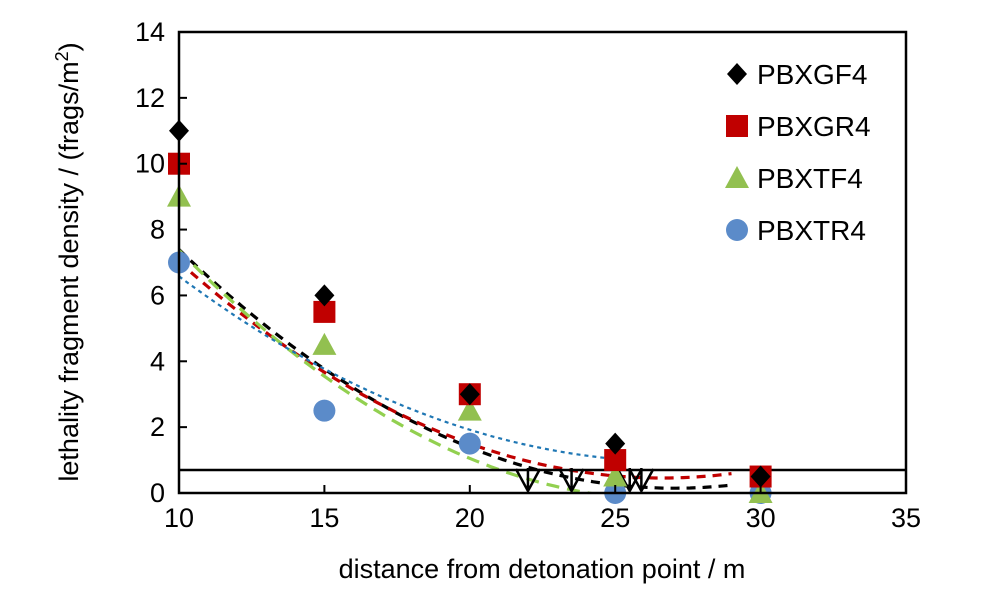  What do you see at coordinates (150, 98) in the screenshot?
I see `y-tick-label: 12` at bounding box center [150, 98].